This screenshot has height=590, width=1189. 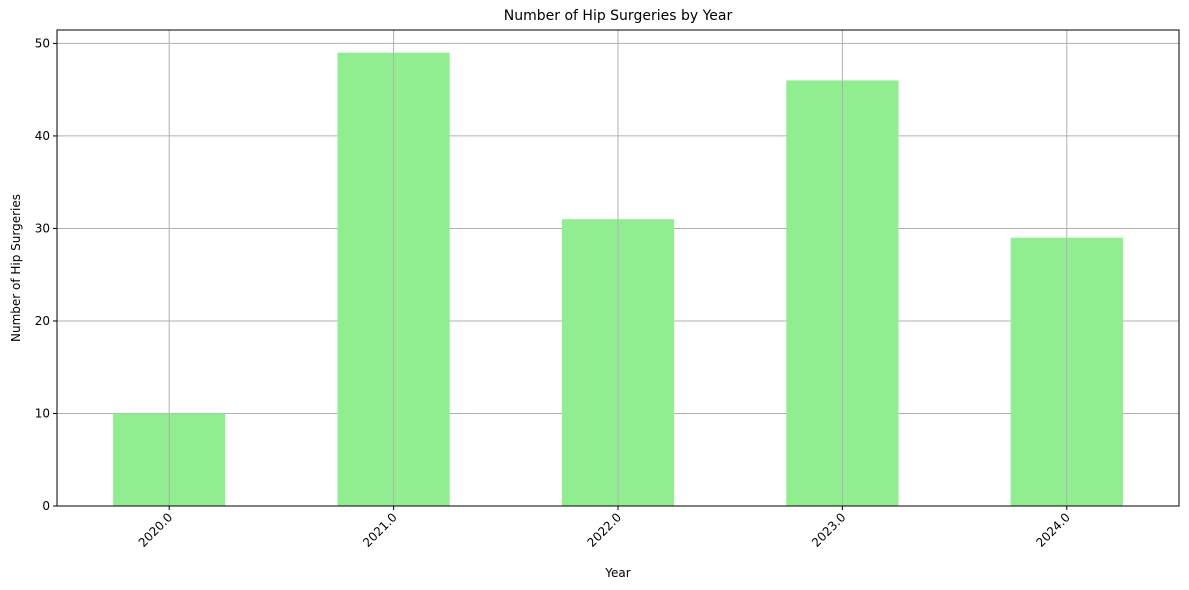 What do you see at coordinates (617, 573) in the screenshot?
I see `x-axis-label: Year` at bounding box center [617, 573].